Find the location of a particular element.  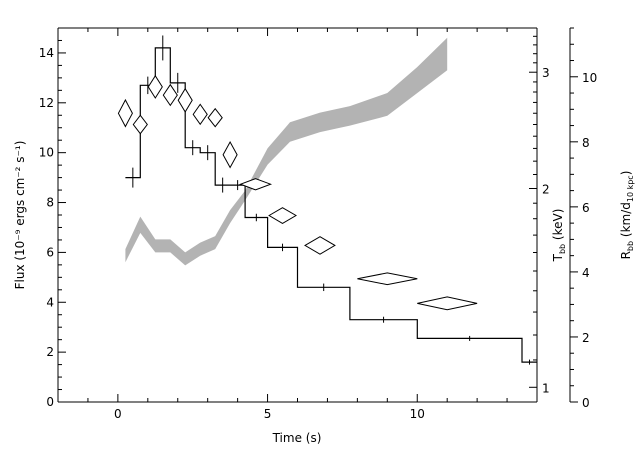

y-tick-label-1: 2 is located at coordinates (50, 352).